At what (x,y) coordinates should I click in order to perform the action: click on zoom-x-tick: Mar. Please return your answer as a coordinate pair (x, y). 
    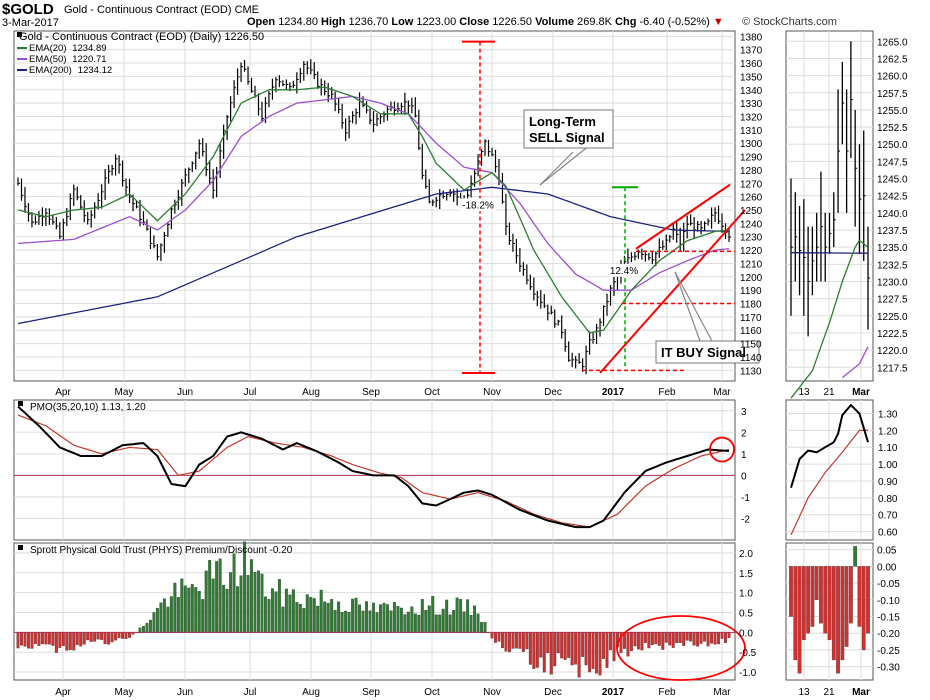
    Looking at the image, I should click on (861, 392).